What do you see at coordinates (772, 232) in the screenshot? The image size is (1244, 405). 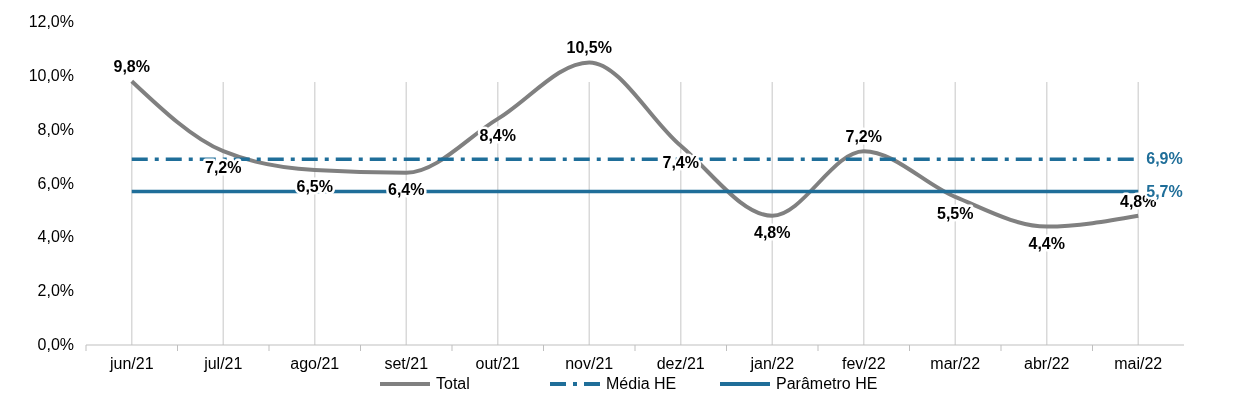 I see `data-label: 4,8%` at bounding box center [772, 232].